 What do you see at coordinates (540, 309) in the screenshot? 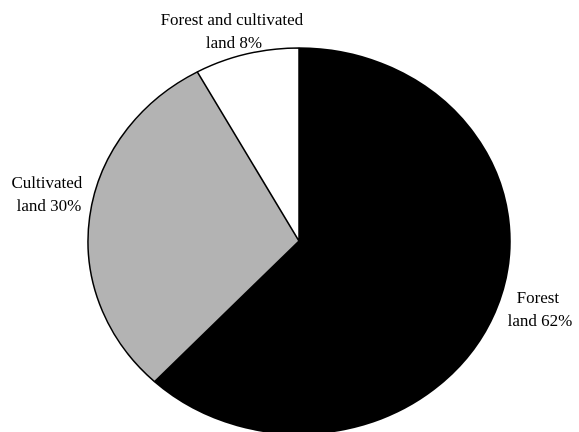
I see `slice-label-forest-land: Forest land 62%` at bounding box center [540, 309].